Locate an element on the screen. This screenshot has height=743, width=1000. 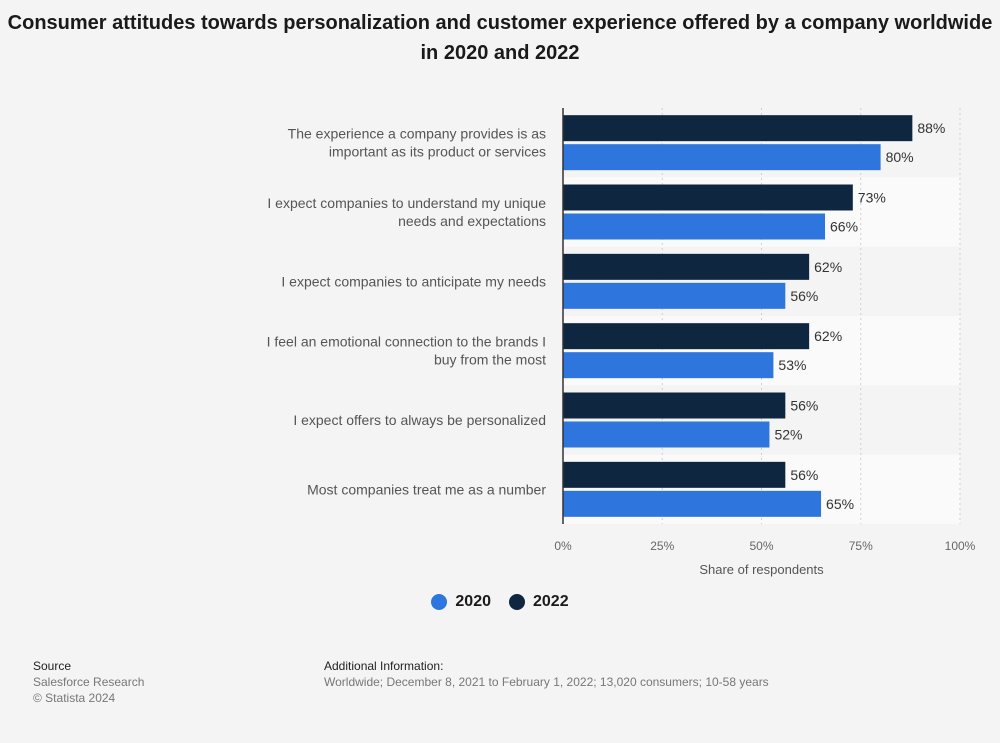
category-label: The experience a company provides is as is located at coordinates (417, 134).